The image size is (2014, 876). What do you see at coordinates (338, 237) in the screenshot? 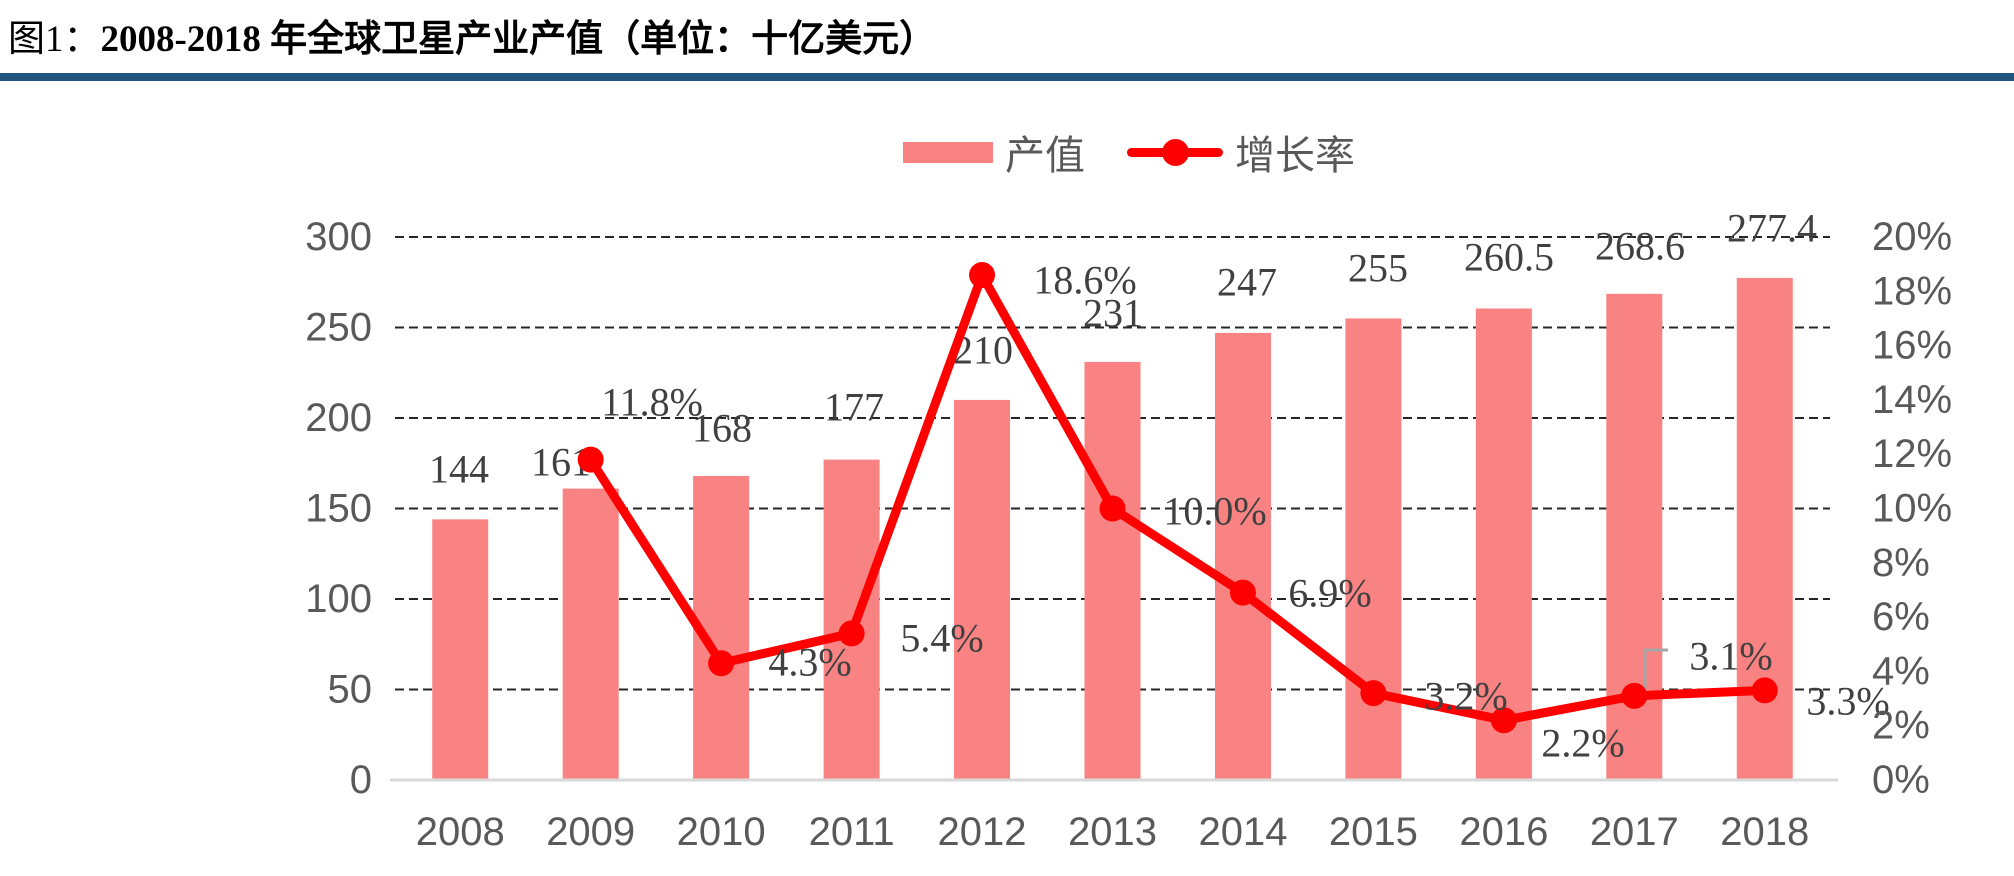
I see `left-axis-tick-300: 300` at bounding box center [338, 237].